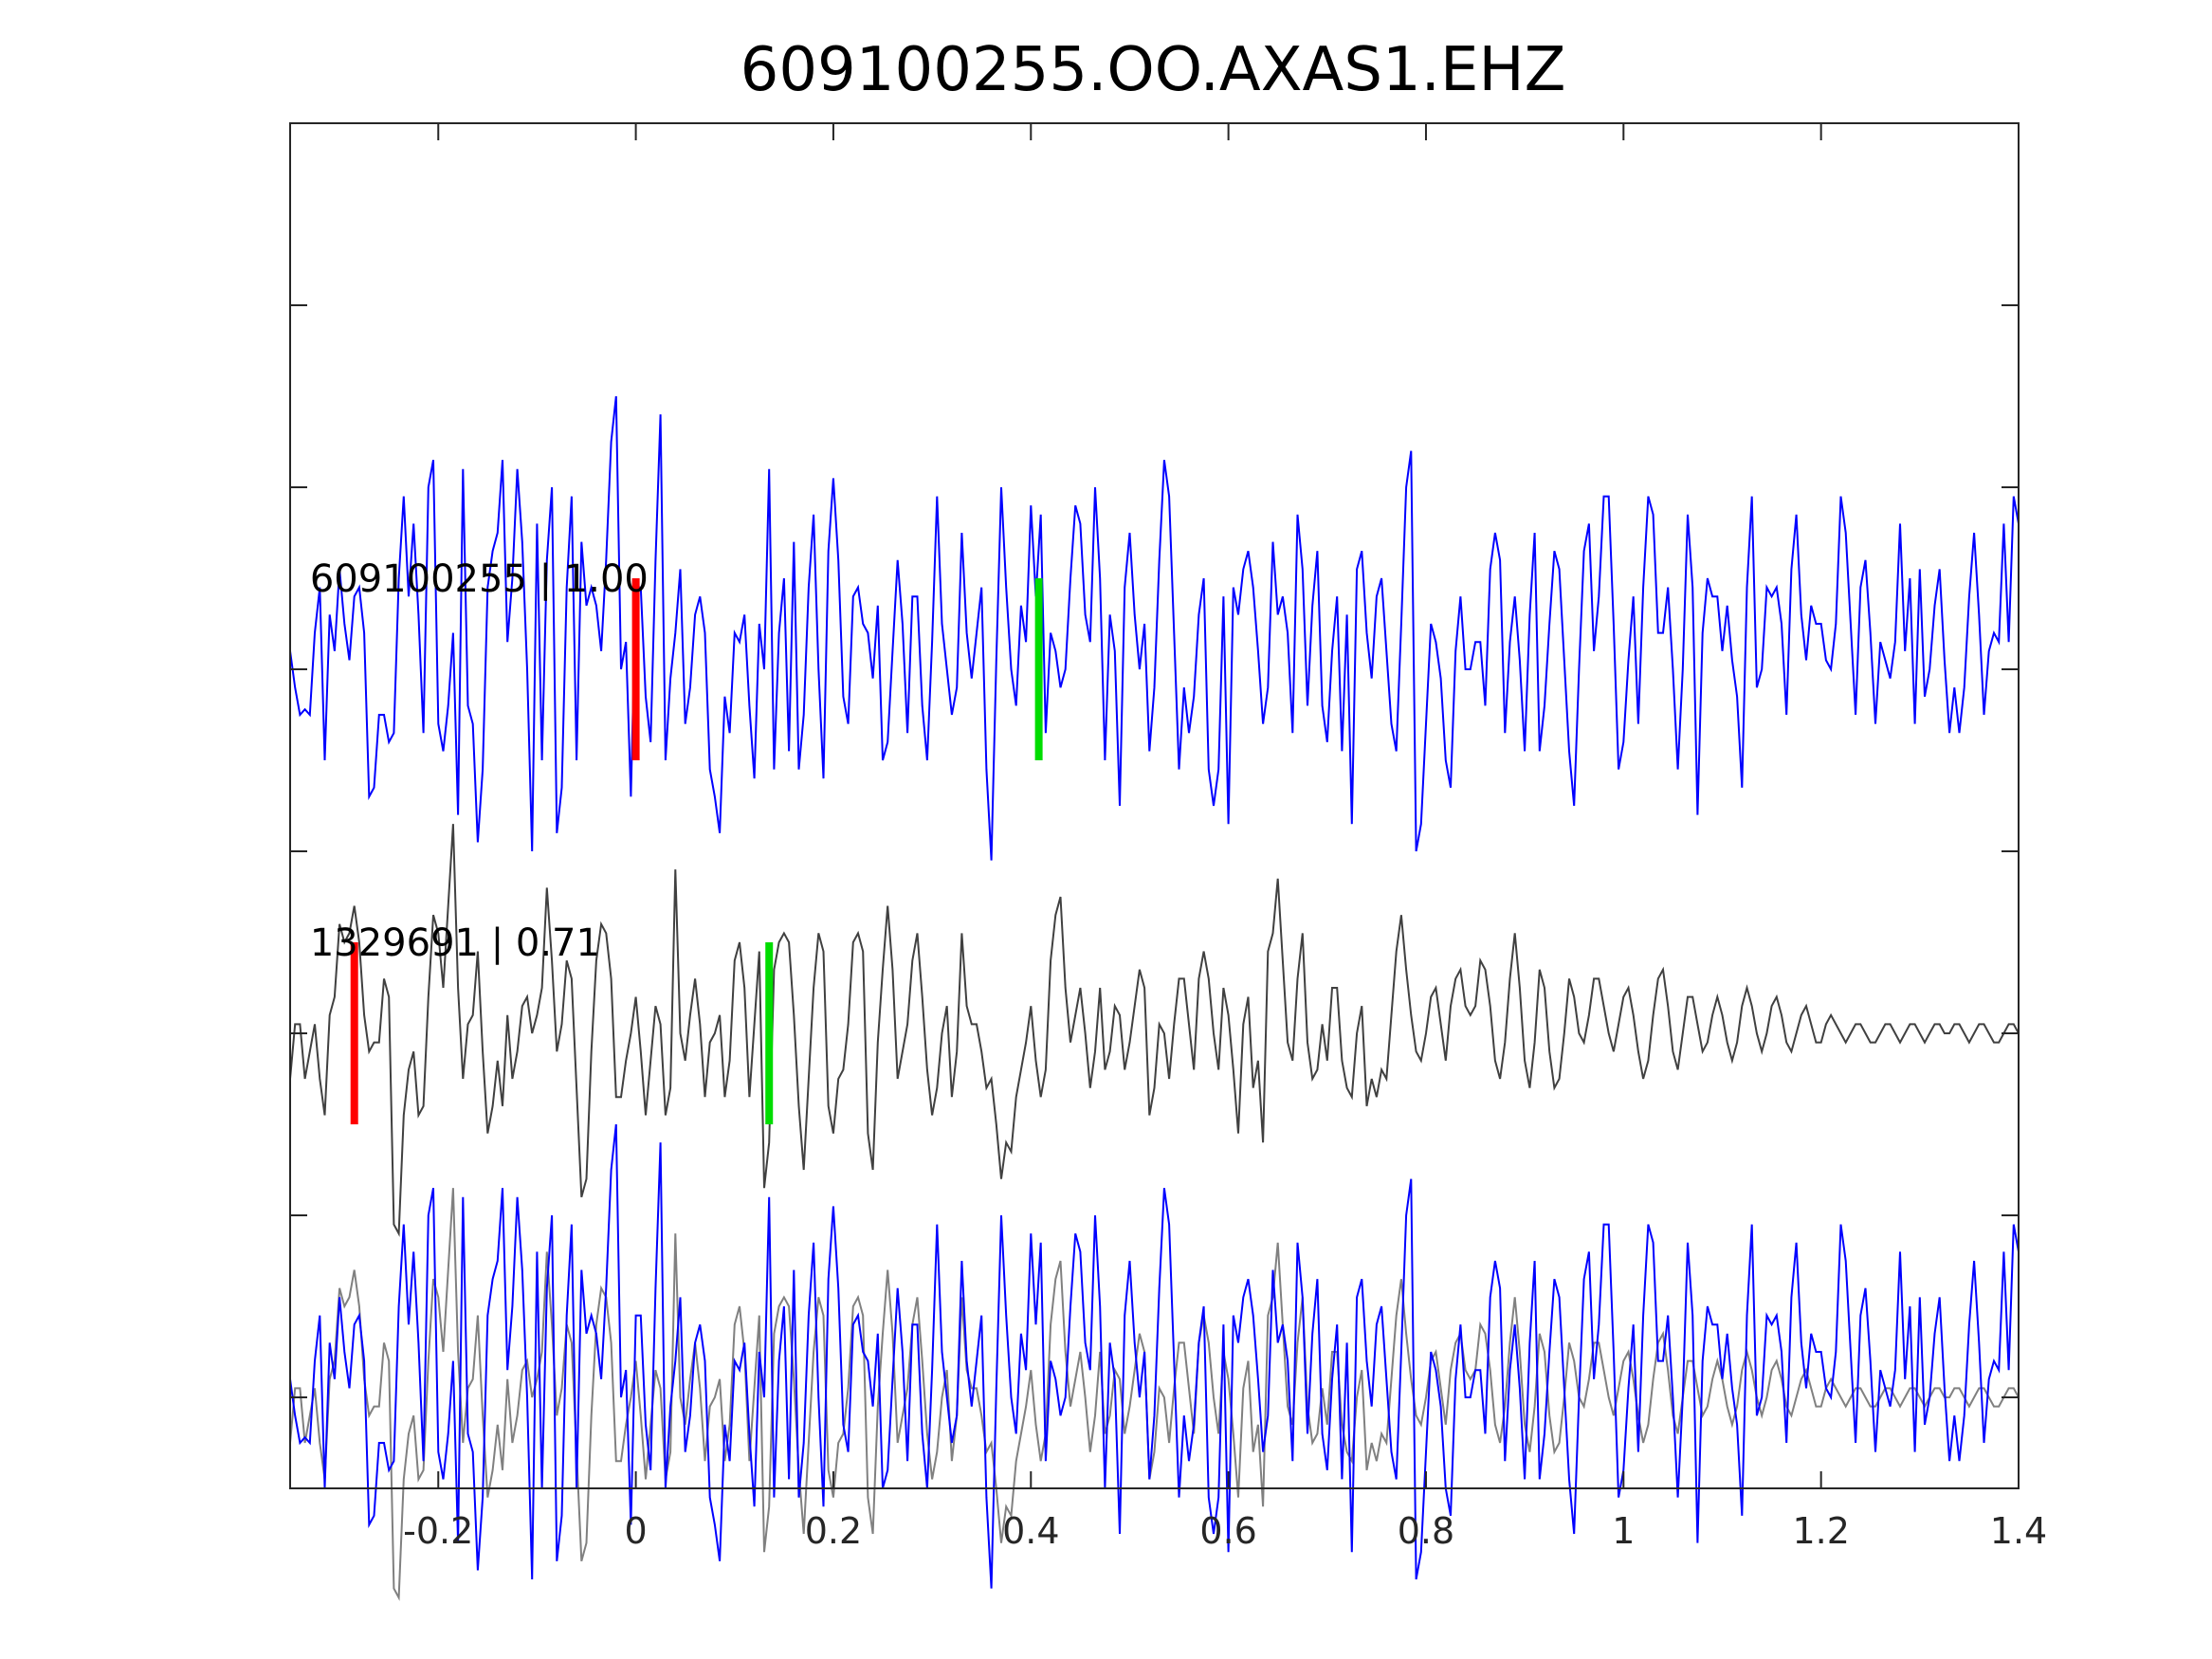  Describe the element at coordinates (1227, 1531) in the screenshot. I see `x-tick-label: 0.6` at that location.